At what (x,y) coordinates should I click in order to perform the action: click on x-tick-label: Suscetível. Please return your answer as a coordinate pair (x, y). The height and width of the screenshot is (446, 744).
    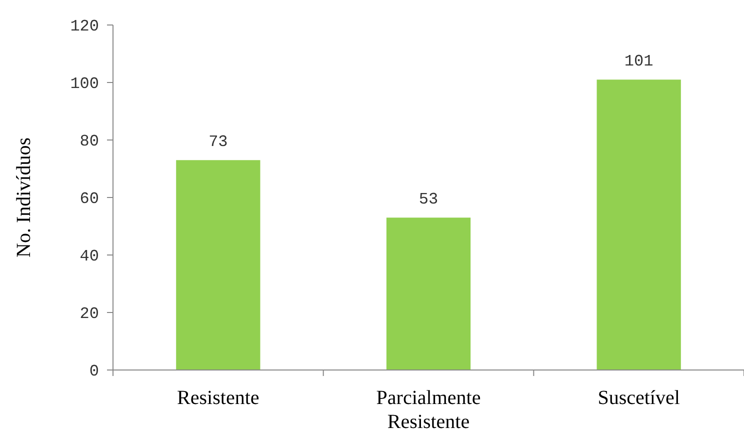
    Looking at the image, I should click on (639, 398).